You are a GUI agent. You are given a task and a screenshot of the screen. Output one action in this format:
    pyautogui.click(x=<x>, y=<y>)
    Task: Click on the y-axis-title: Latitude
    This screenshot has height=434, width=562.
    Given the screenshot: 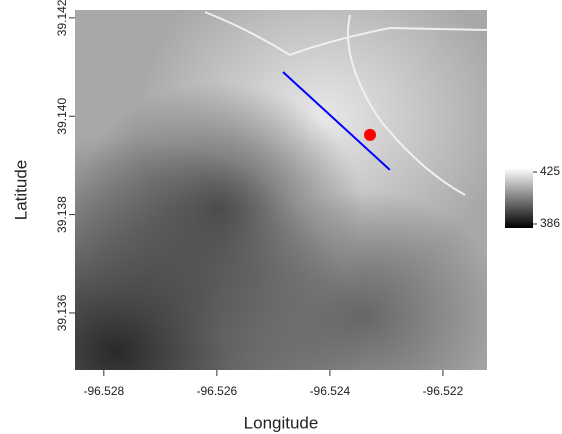 What is the action you would take?
    pyautogui.click(x=20, y=190)
    